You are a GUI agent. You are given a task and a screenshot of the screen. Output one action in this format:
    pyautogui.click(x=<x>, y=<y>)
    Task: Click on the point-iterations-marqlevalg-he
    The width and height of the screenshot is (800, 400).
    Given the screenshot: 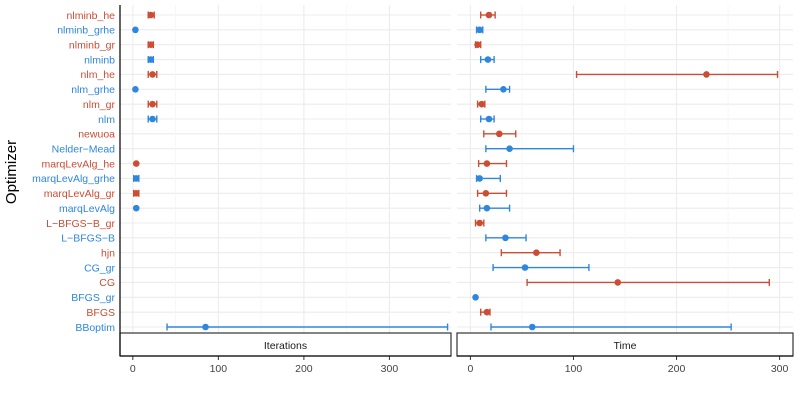 What is the action you would take?
    pyautogui.click(x=136, y=163)
    